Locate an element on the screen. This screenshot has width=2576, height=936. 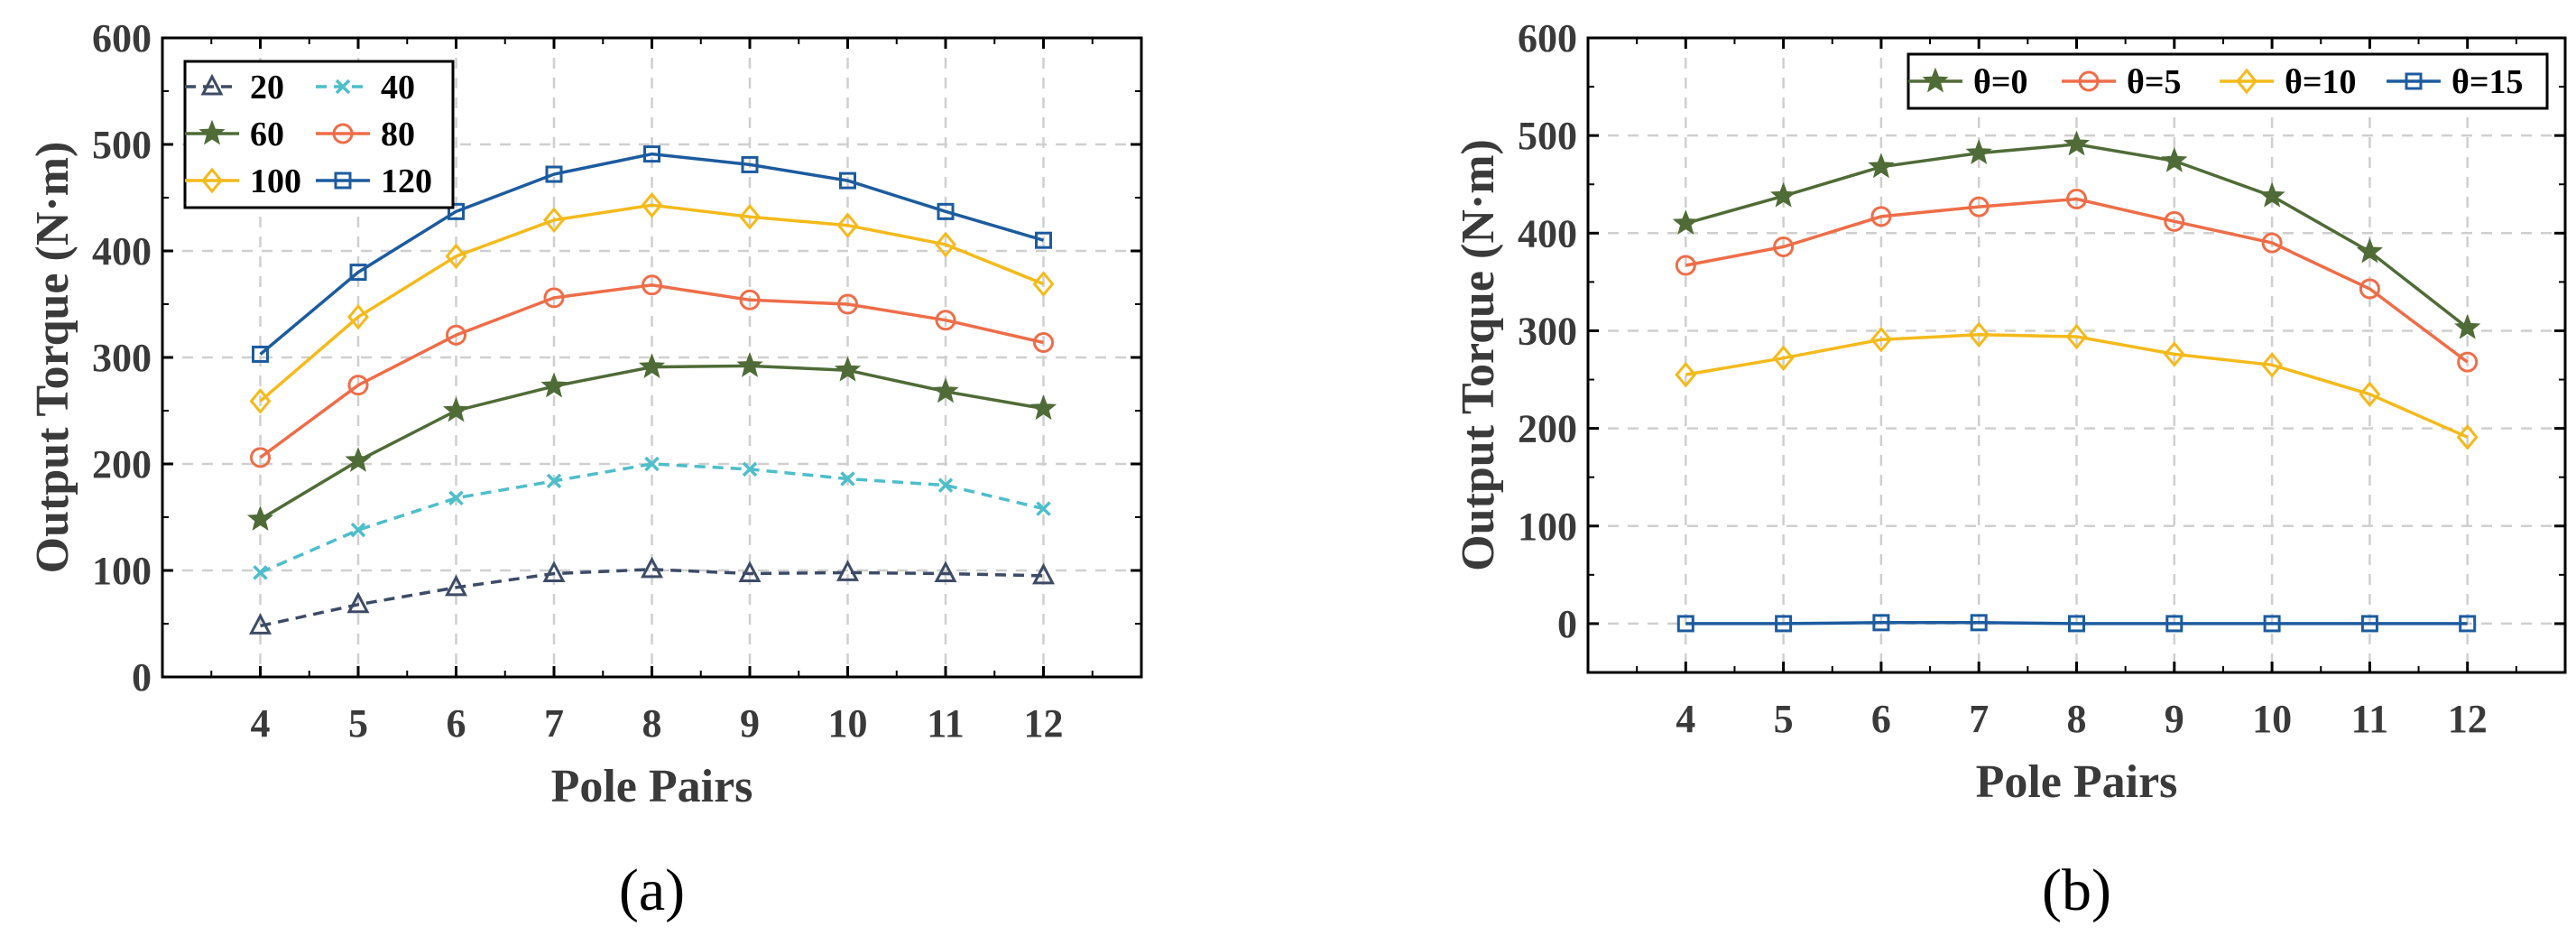
legend-label: 100 is located at coordinates (275, 181).